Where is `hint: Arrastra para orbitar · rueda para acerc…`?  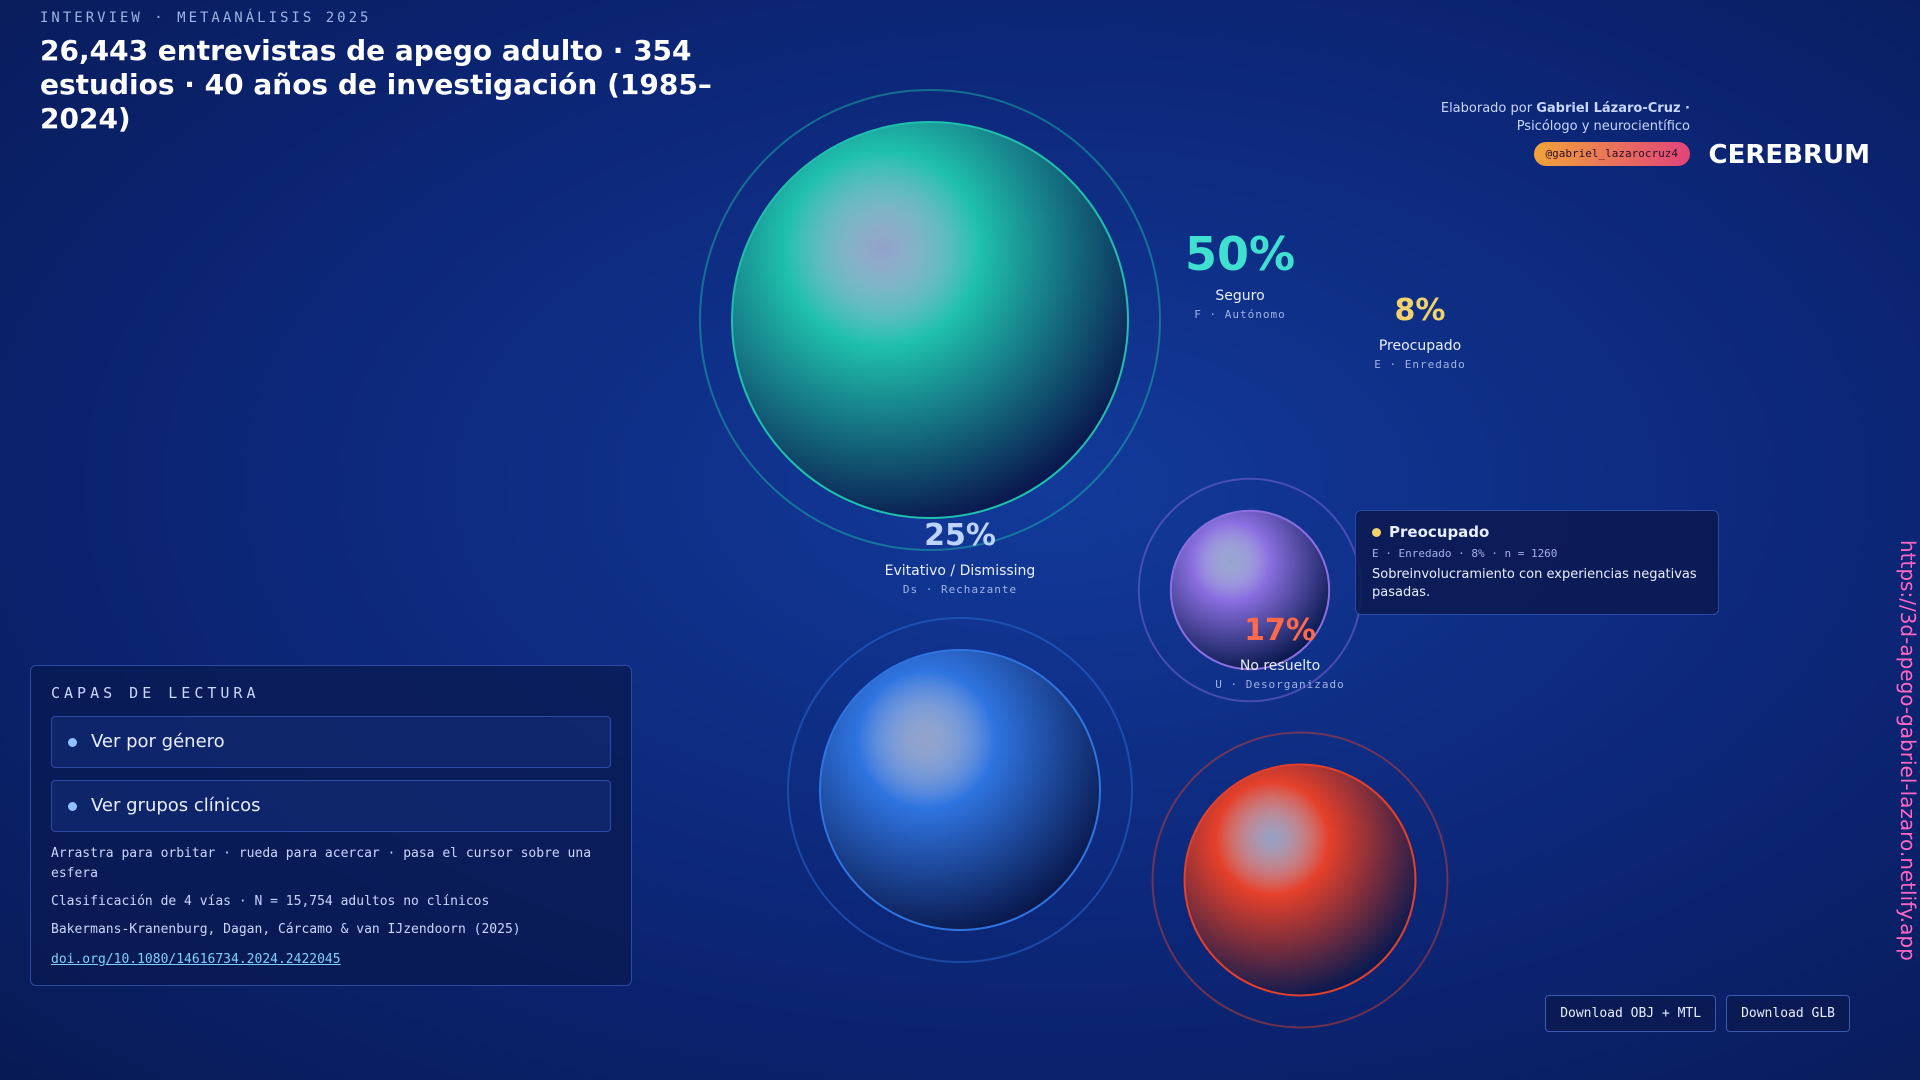
hint: Arrastra para orbitar · rueda para acerc… is located at coordinates (321, 863).